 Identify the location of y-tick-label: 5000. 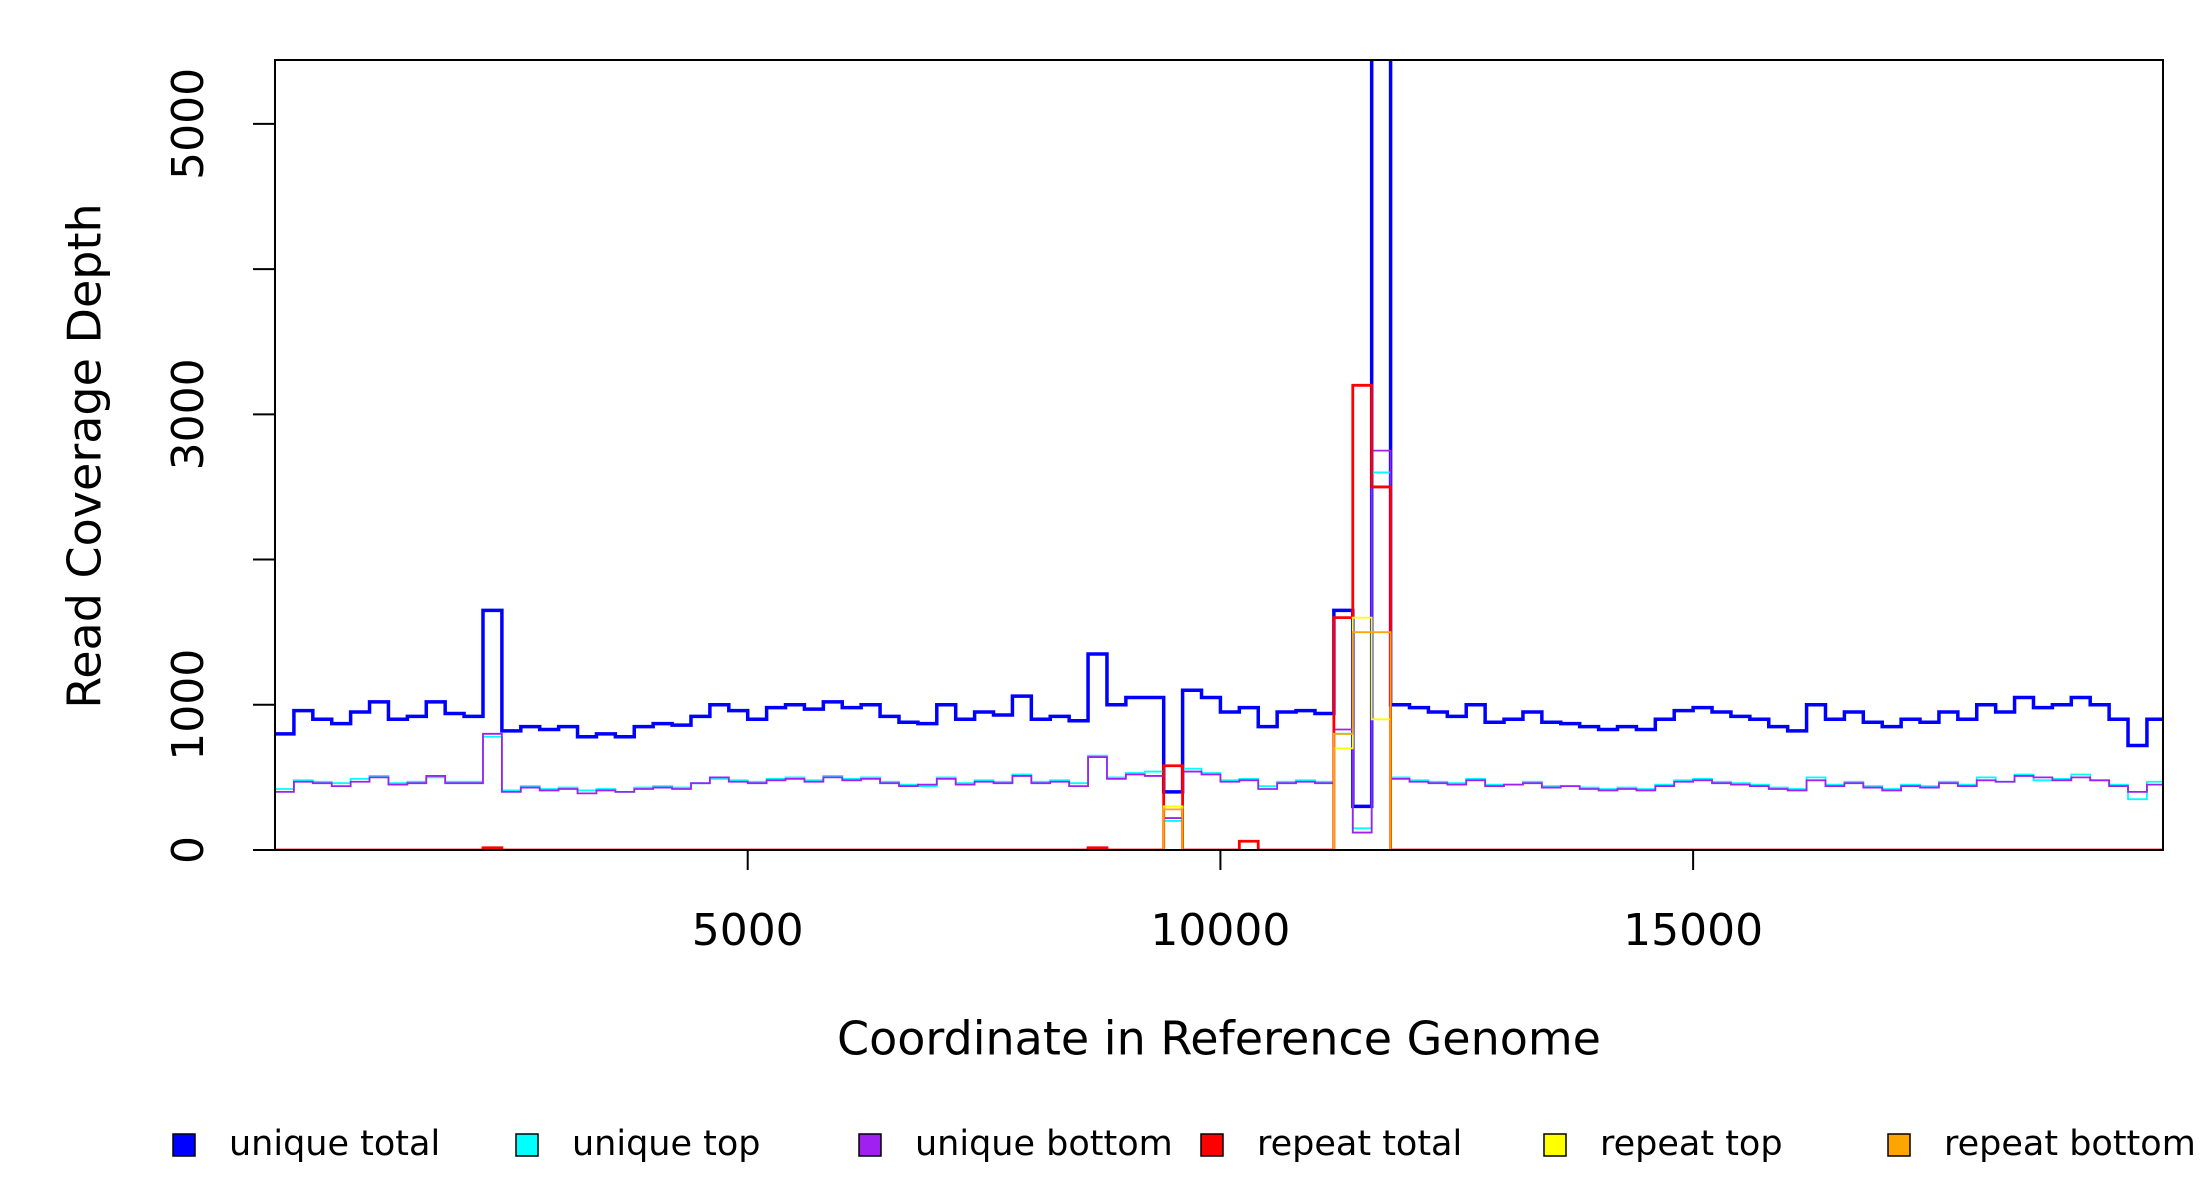
(188, 124).